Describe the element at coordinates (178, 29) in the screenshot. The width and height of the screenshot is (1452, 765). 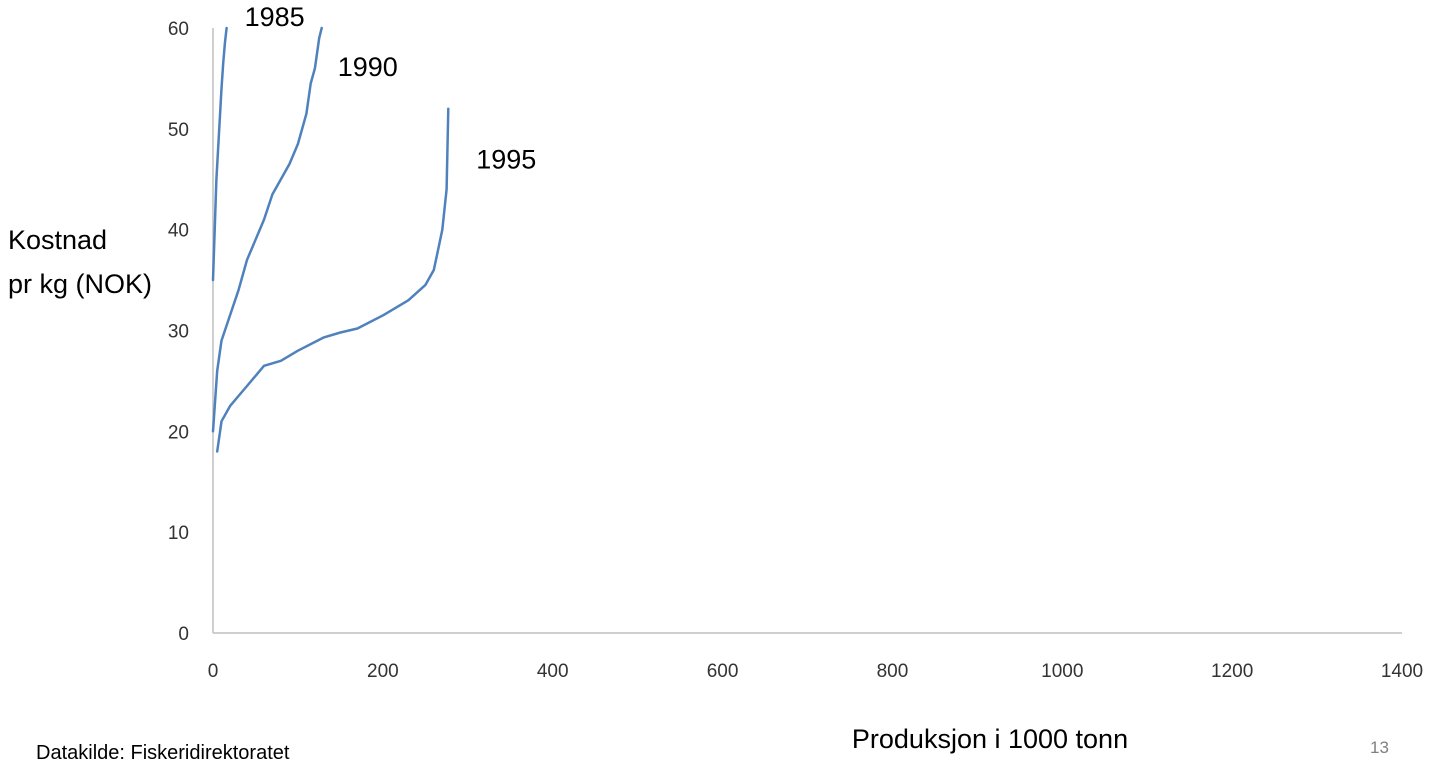
I see `y-tick-label: 60` at that location.